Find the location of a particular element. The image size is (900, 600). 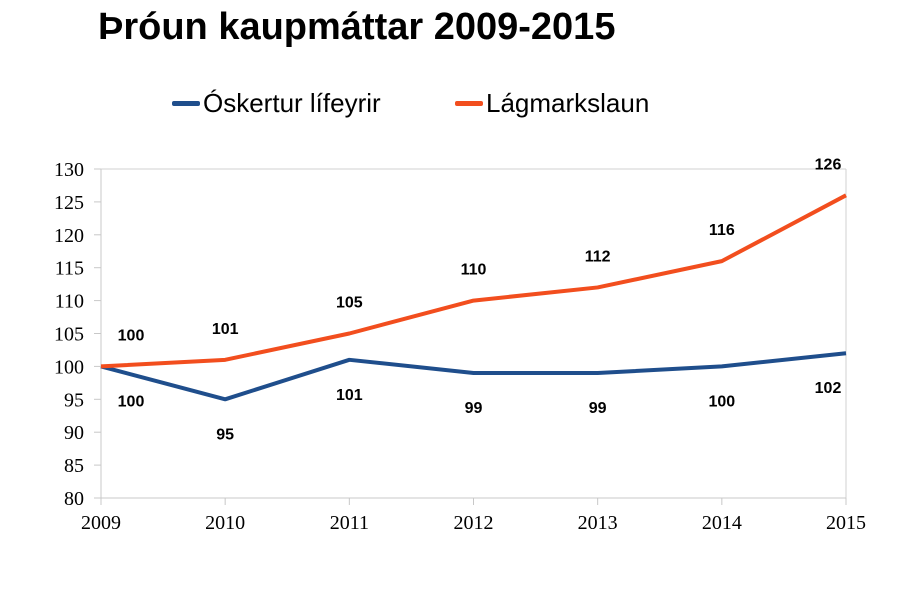

legend-swatch-blue is located at coordinates (186, 103).